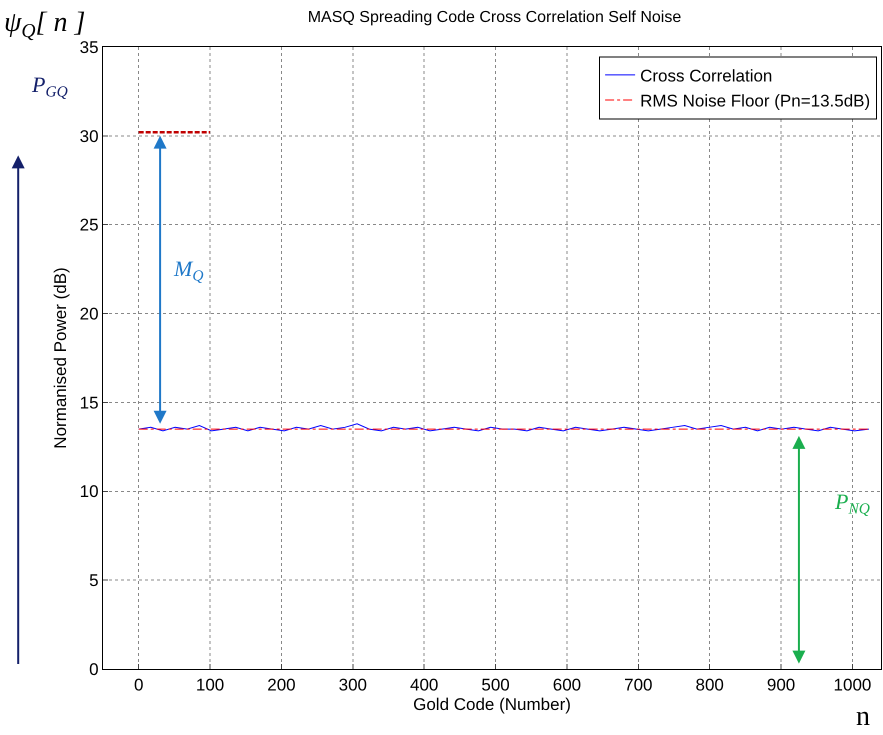 Image resolution: width=883 pixels, height=735 pixels. Describe the element at coordinates (567, 684) in the screenshot. I see `x-tick-label: 600` at that location.